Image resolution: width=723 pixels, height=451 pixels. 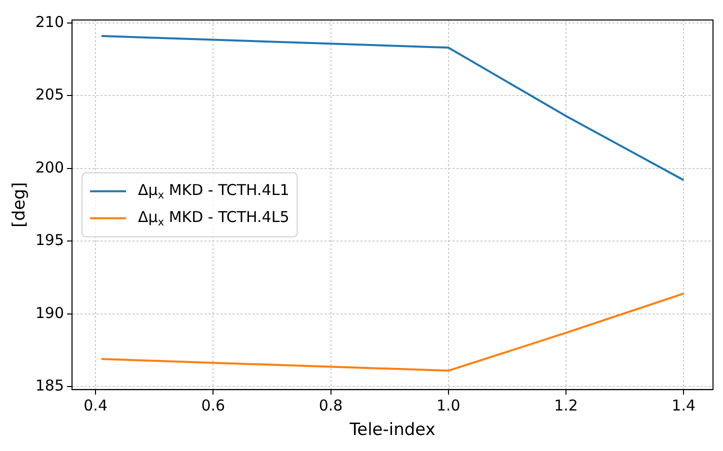 What do you see at coordinates (49, 385) in the screenshot?
I see `y-tick-label: 185` at bounding box center [49, 385].